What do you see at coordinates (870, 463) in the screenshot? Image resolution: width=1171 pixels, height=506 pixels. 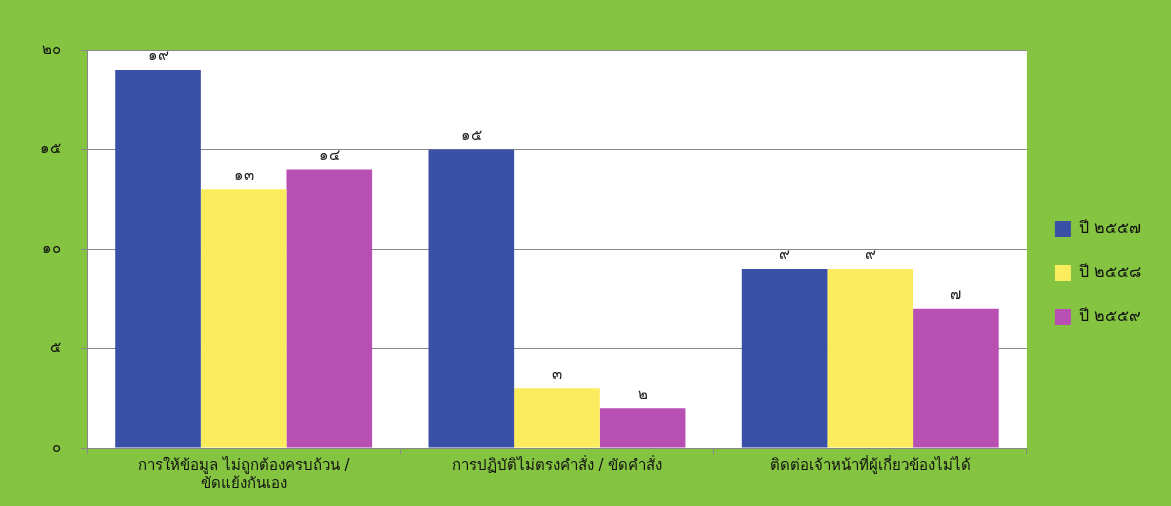 I see `x-tick-label: ติดต่อเจ้าหน้าที่ผู้เกี่ยวข้องไม่ได้` at bounding box center [870, 463].